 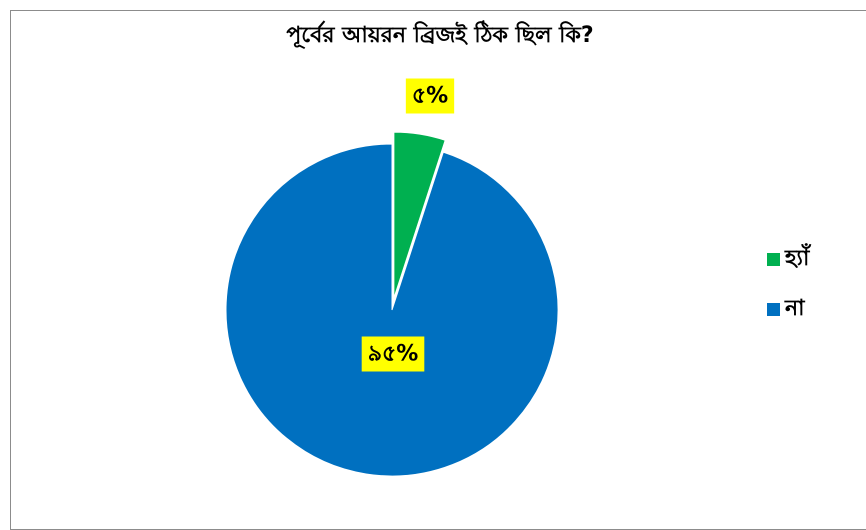 What do you see at coordinates (440, 35) in the screenshot?
I see `chart-title: পূর্বের আয়রন ব্রিজই ঠিক ছিল কি?` at bounding box center [440, 35].